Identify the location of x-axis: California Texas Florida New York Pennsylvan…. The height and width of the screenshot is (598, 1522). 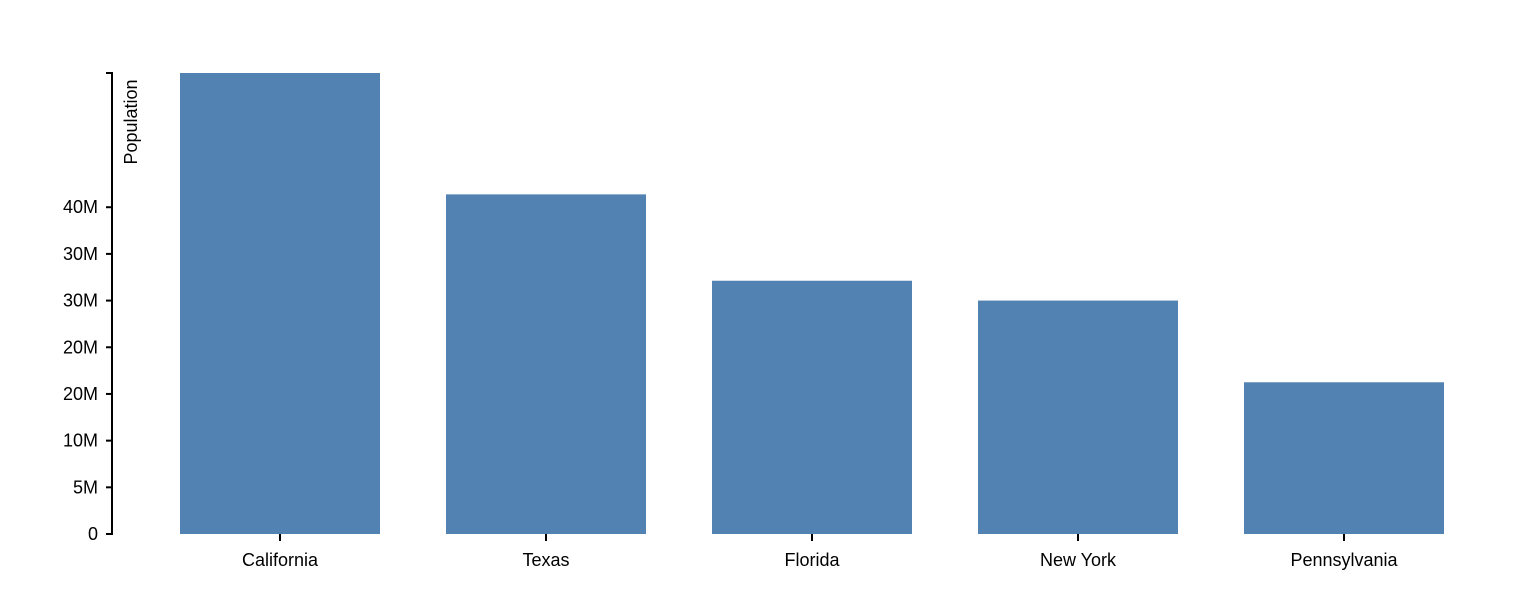
(820, 552).